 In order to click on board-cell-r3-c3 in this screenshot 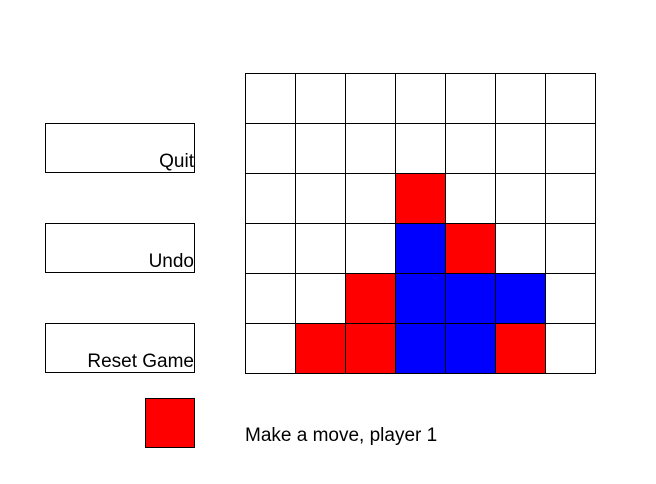, I will do `click(421, 249)`.